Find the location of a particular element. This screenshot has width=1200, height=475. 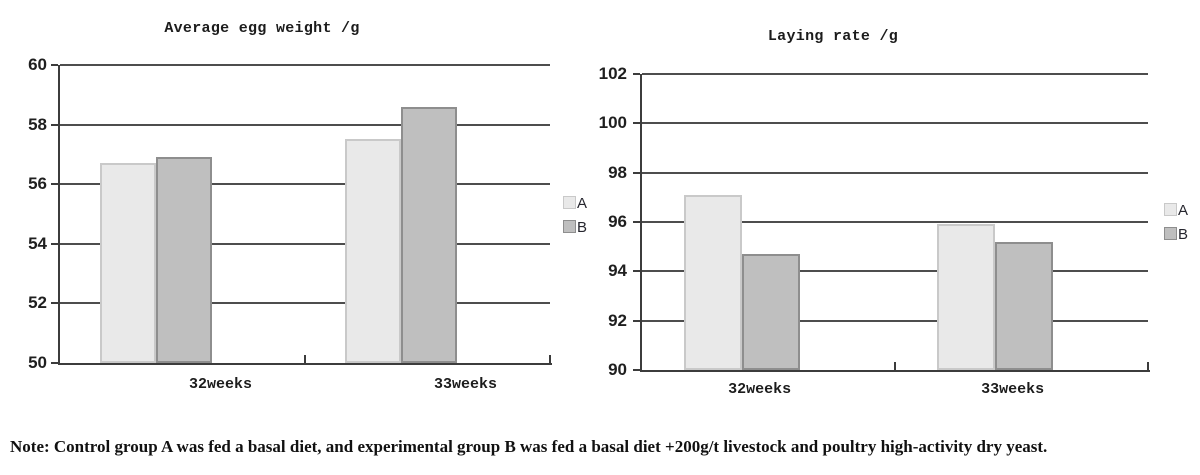

chart-title: Laying rate /g is located at coordinates (833, 36).